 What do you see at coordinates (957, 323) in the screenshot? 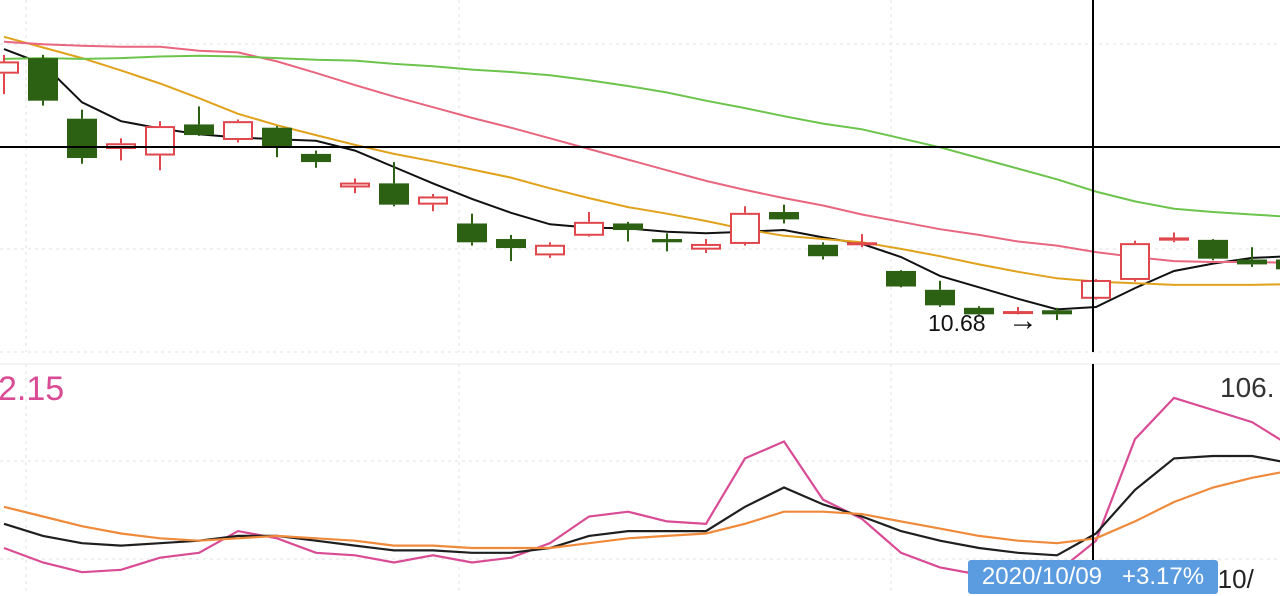
I see `low-price-label: 10.68` at bounding box center [957, 323].